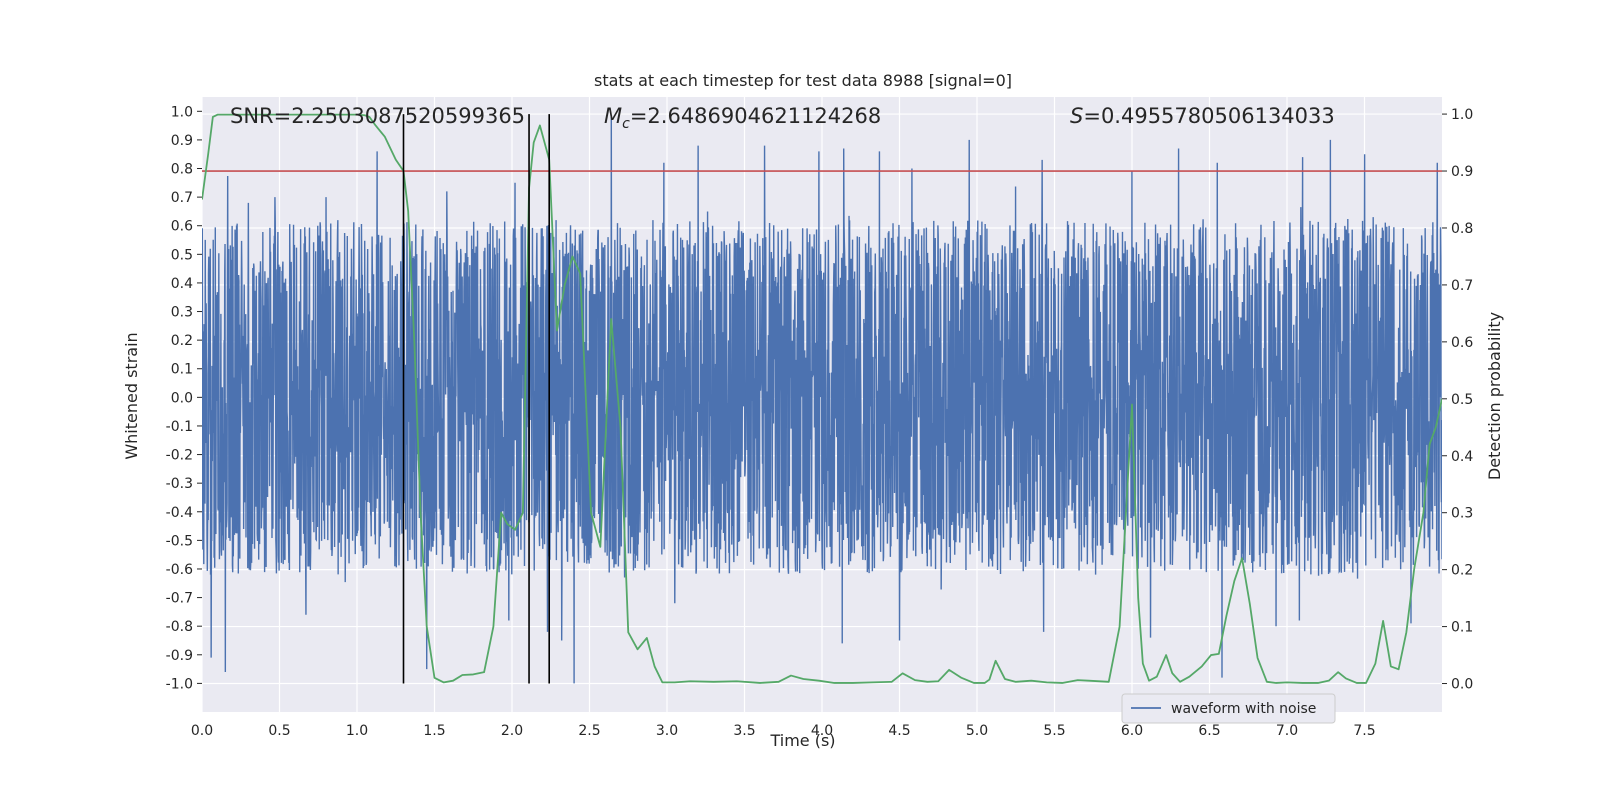 The width and height of the screenshot is (1600, 800). Describe the element at coordinates (131, 395) in the screenshot. I see `y-left-axis-label: Whitened strain` at that location.